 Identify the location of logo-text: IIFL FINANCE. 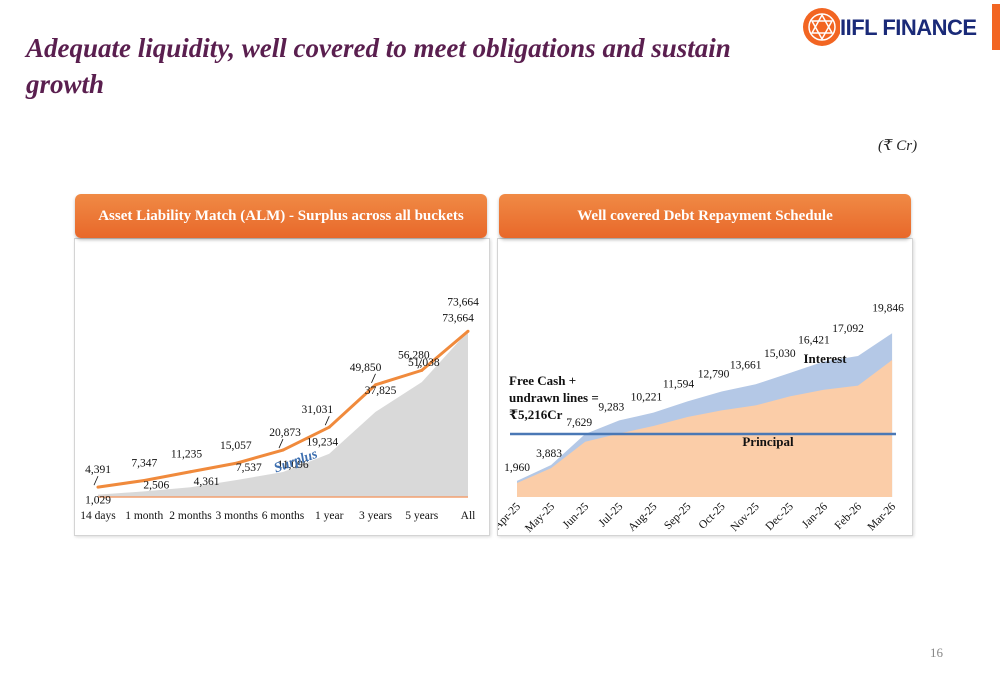
(908, 27).